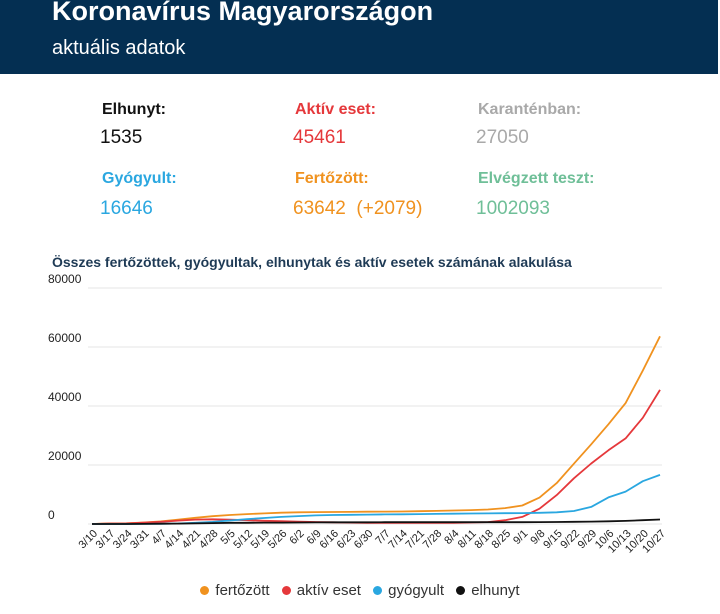  I want to click on x-tick-label: 6/2, so click(296, 537).